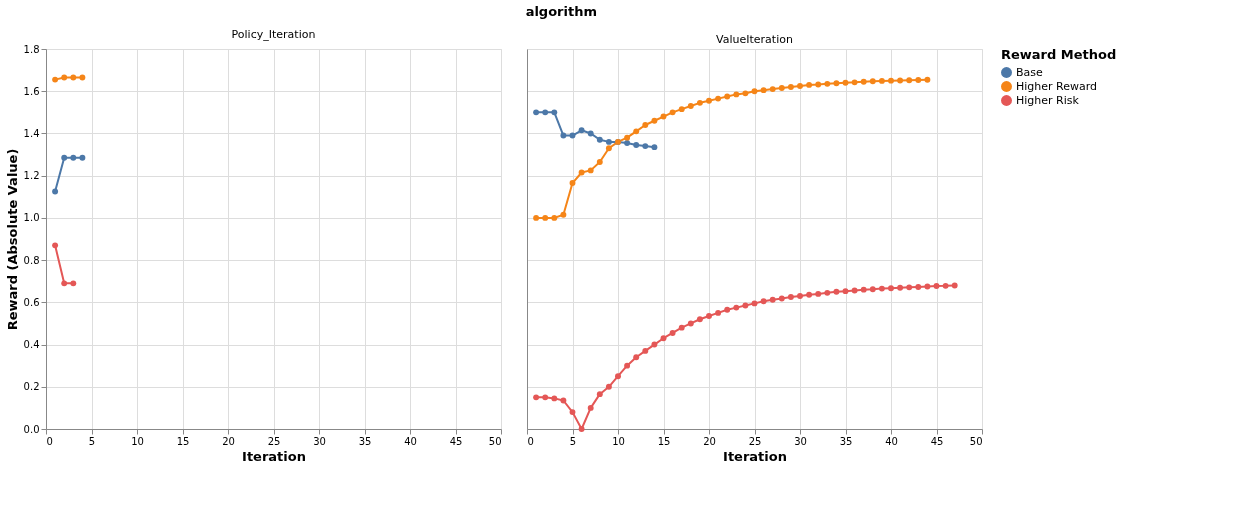  I want to click on x-tick-label: 5, so click(92, 441).